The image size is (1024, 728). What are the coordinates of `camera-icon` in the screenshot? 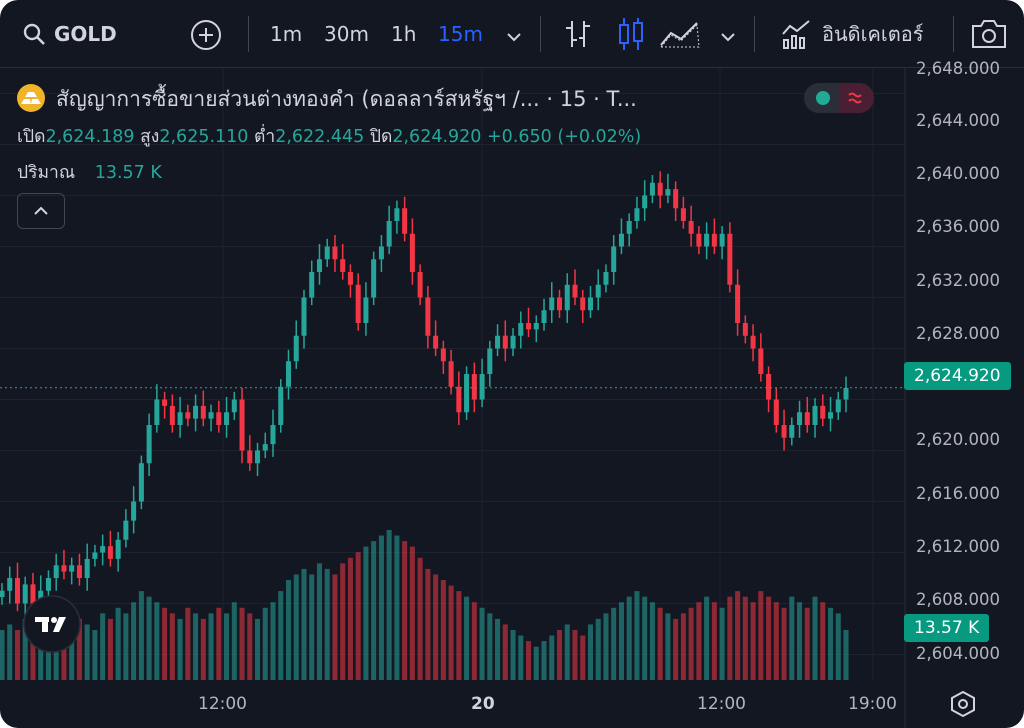 It's located at (989, 34).